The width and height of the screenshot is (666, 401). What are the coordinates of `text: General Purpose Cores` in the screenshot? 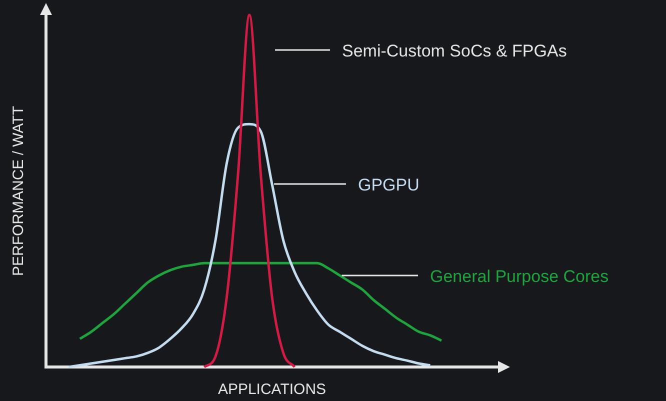 It's located at (519, 276).